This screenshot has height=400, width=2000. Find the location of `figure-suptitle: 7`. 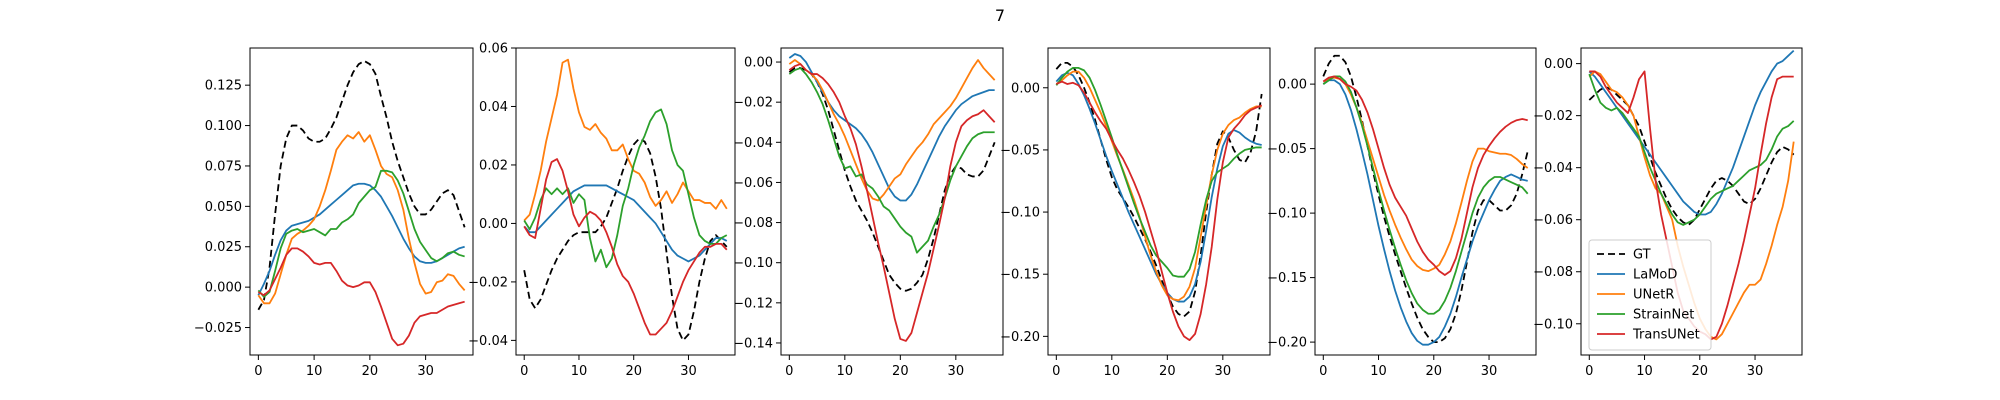

figure-suptitle: 7 is located at coordinates (1000, 15).